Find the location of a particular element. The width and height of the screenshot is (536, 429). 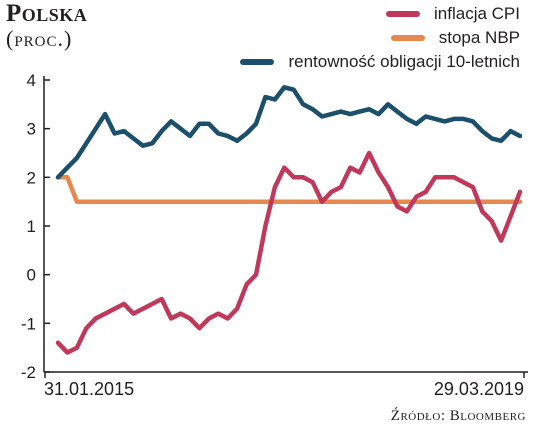

x-axis-start-label: 31.01.2015 is located at coordinates (89, 389).